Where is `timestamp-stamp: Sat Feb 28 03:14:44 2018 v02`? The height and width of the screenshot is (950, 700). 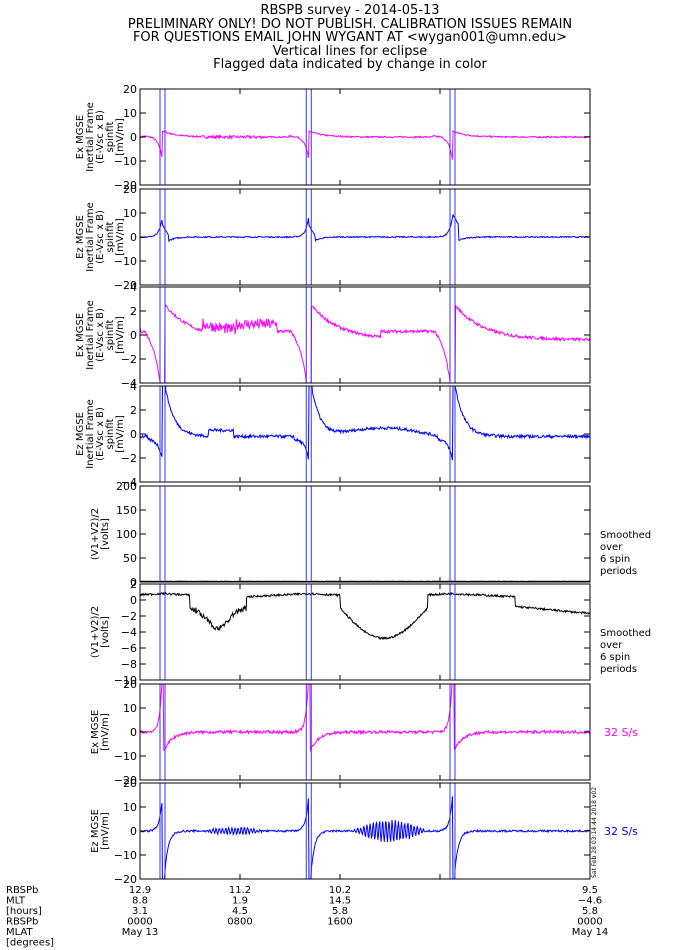
timestamp-stamp: Sat Feb 28 03:14:44 2018 v02 is located at coordinates (594, 832).